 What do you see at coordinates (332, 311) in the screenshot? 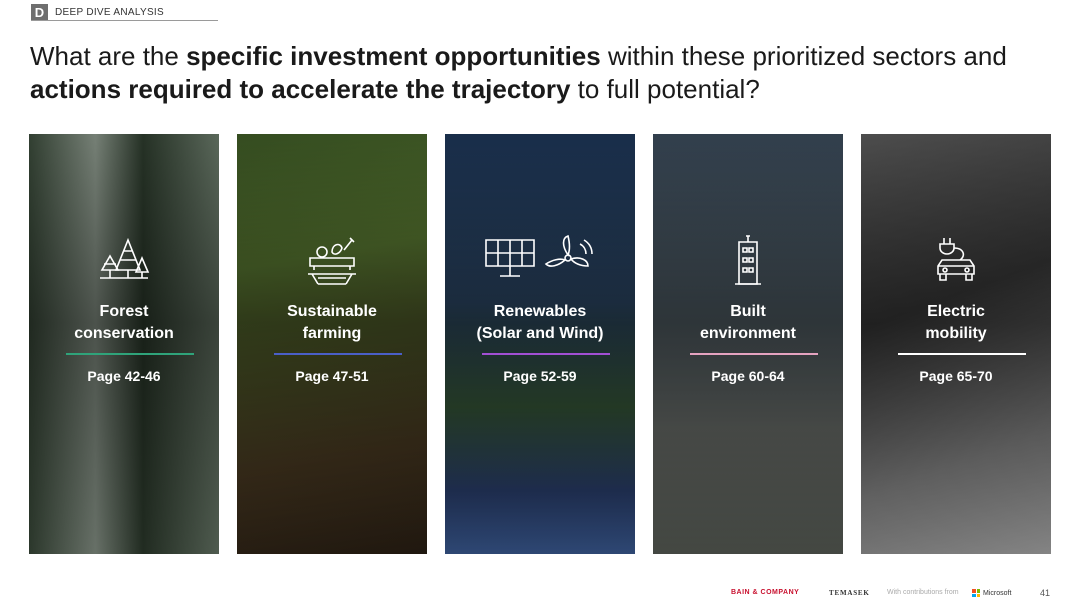
I see `panel-title-line1: Sustainable` at bounding box center [332, 311].